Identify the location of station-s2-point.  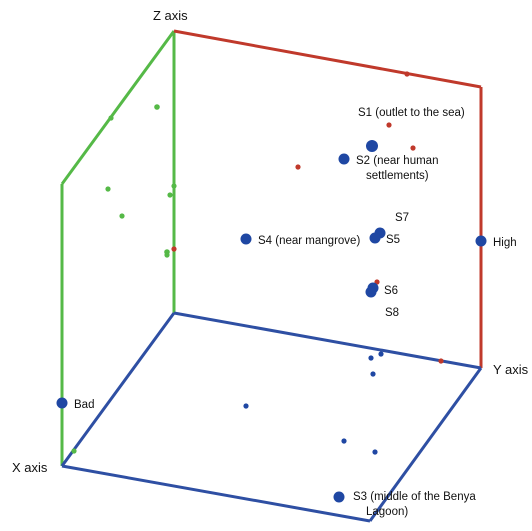
(344, 159).